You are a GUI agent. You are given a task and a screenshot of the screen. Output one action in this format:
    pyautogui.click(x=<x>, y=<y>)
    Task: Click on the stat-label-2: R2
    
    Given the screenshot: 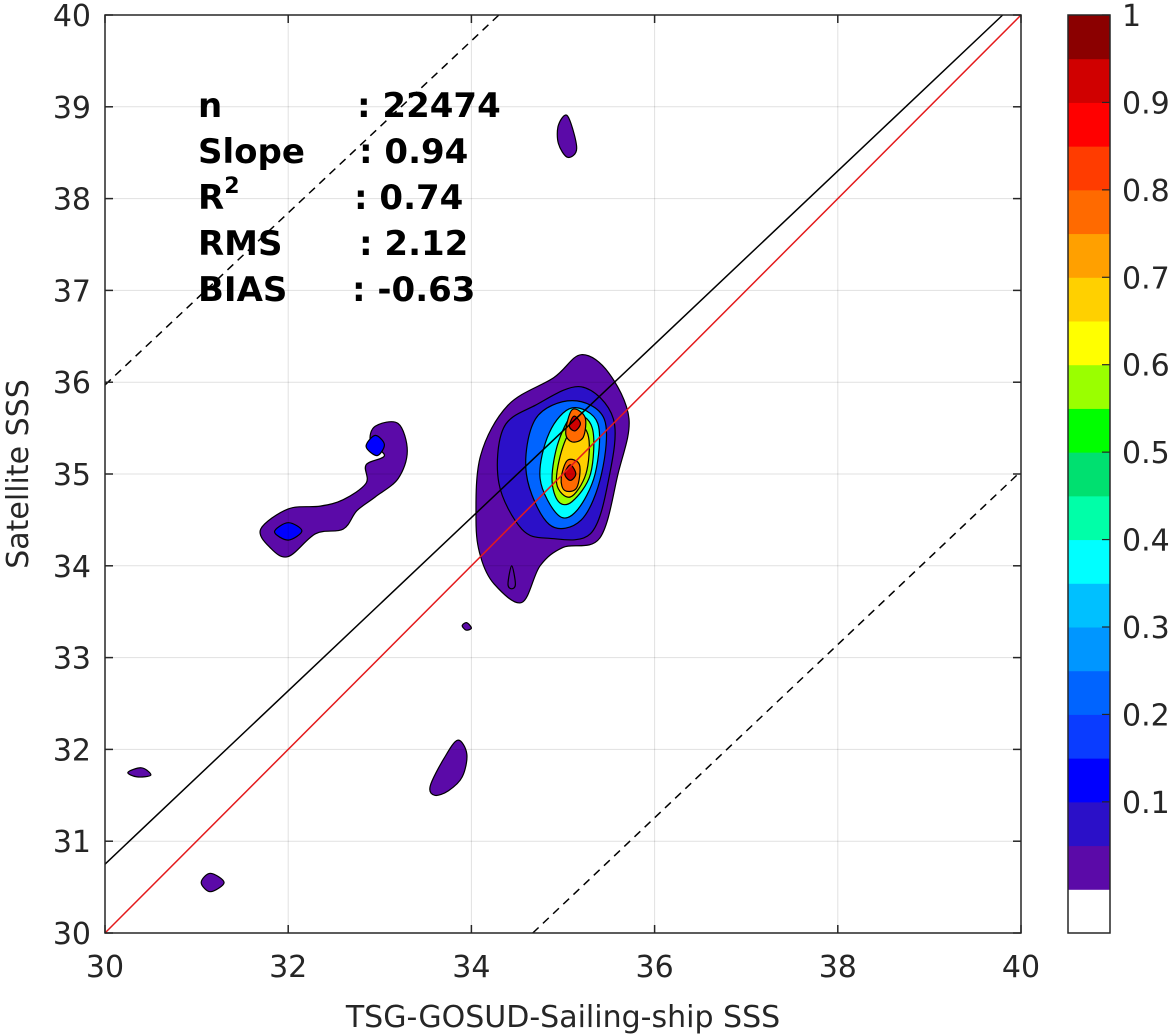 What is the action you would take?
    pyautogui.click(x=219, y=196)
    